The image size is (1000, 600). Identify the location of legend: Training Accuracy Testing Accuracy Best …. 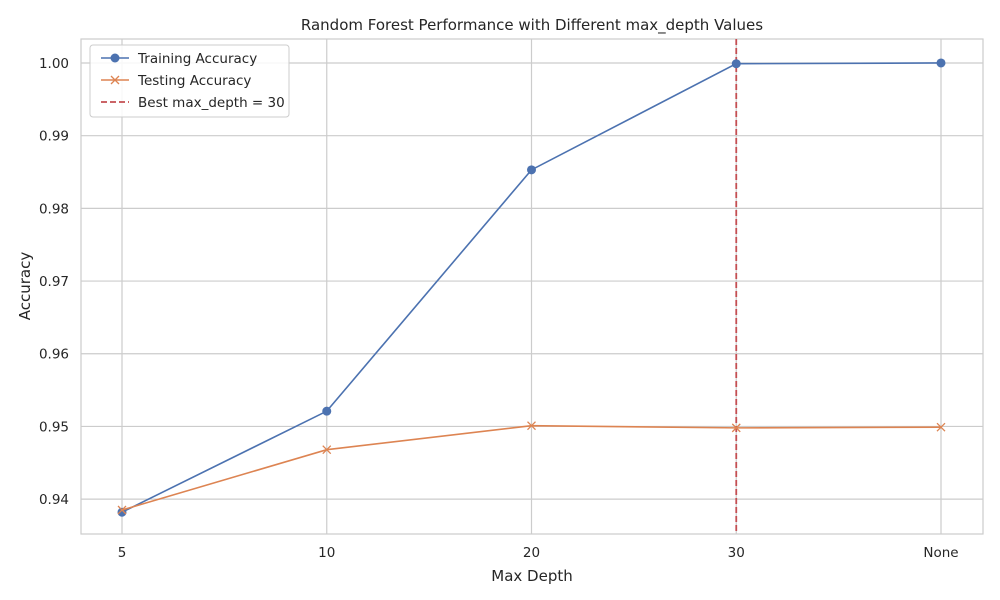
(189, 81).